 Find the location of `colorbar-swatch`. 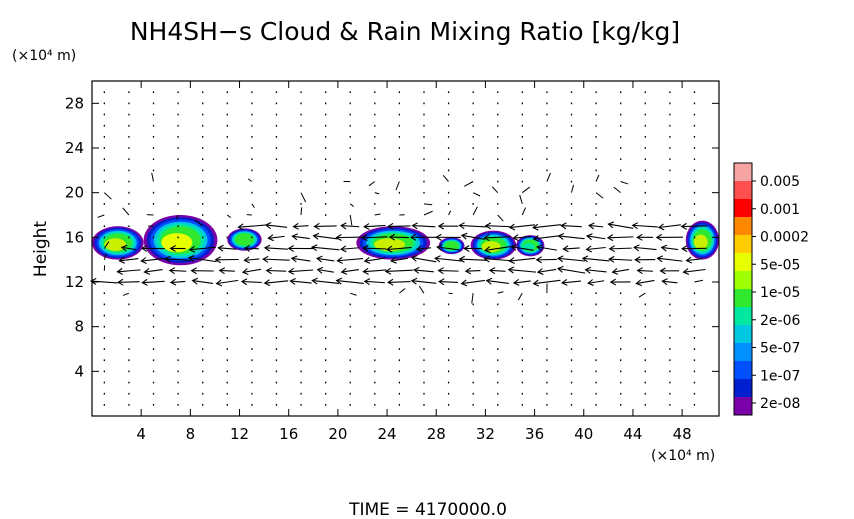

colorbar-swatch is located at coordinates (743, 298).